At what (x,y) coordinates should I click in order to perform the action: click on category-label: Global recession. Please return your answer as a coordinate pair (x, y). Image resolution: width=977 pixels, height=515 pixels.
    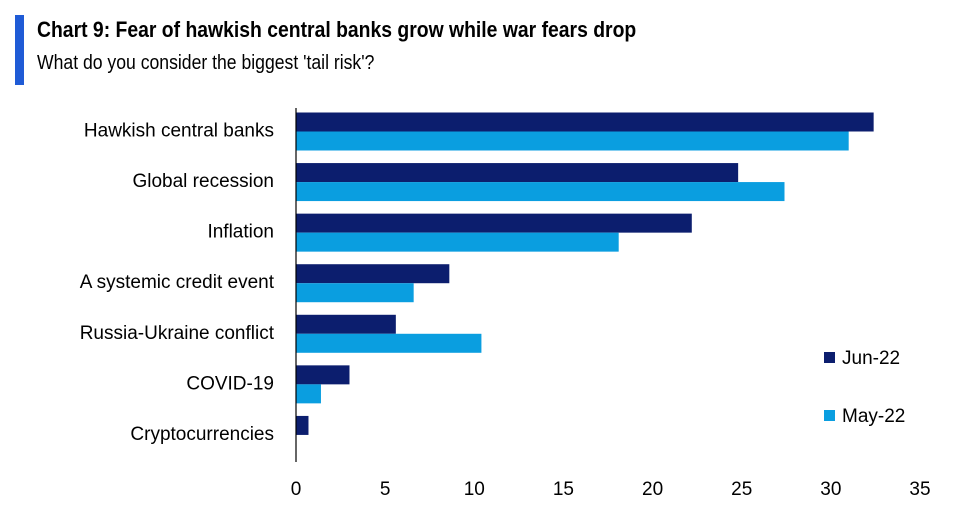
    Looking at the image, I should click on (203, 181).